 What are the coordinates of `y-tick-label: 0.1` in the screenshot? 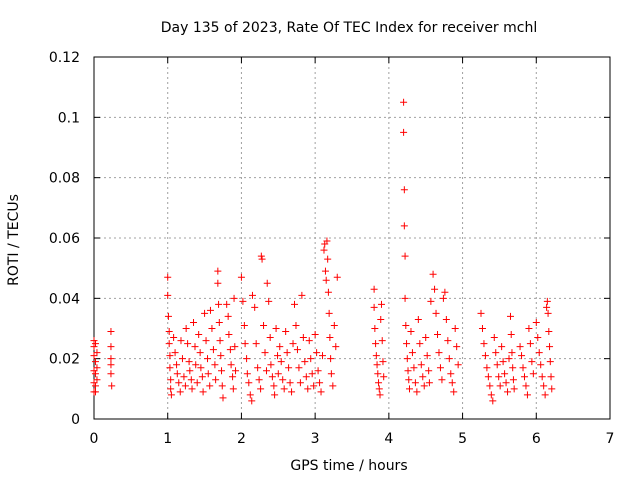 It's located at (69, 118).